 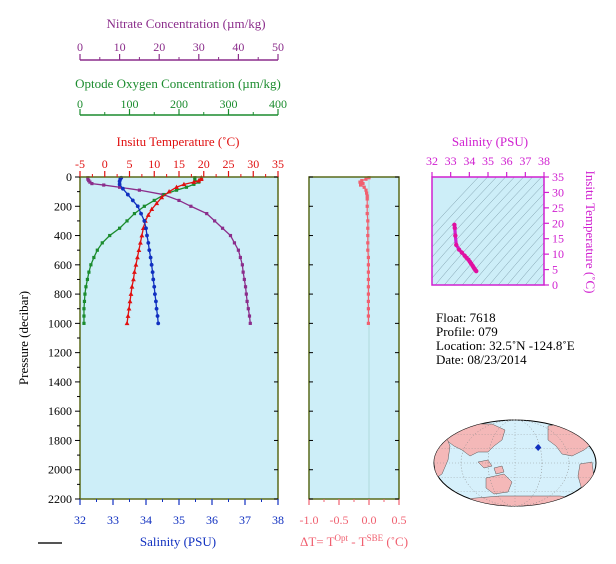 What do you see at coordinates (105, 164) in the screenshot?
I see `temperature-tick-label: 0` at bounding box center [105, 164].